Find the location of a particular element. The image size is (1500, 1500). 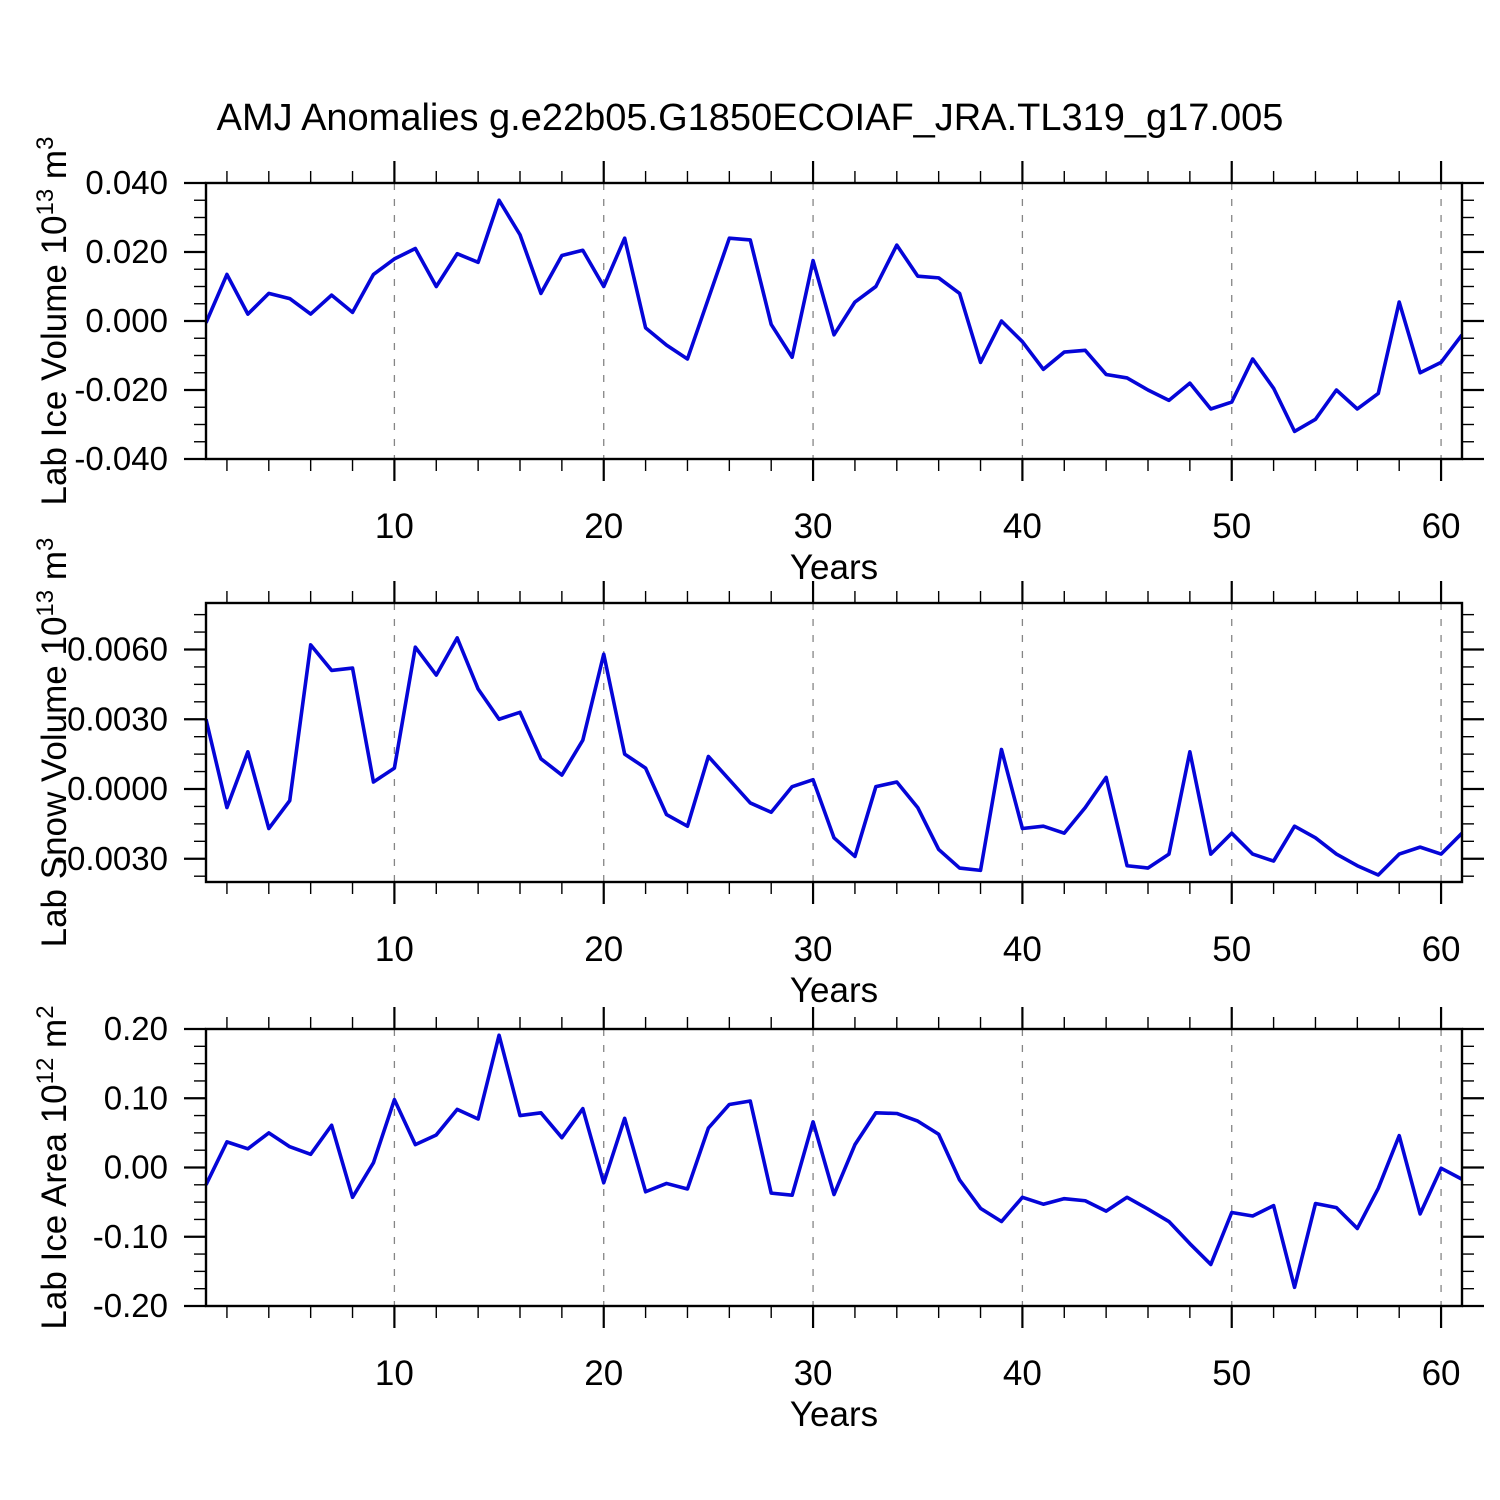

panel2-xaxis-title: Years is located at coordinates (834, 990).